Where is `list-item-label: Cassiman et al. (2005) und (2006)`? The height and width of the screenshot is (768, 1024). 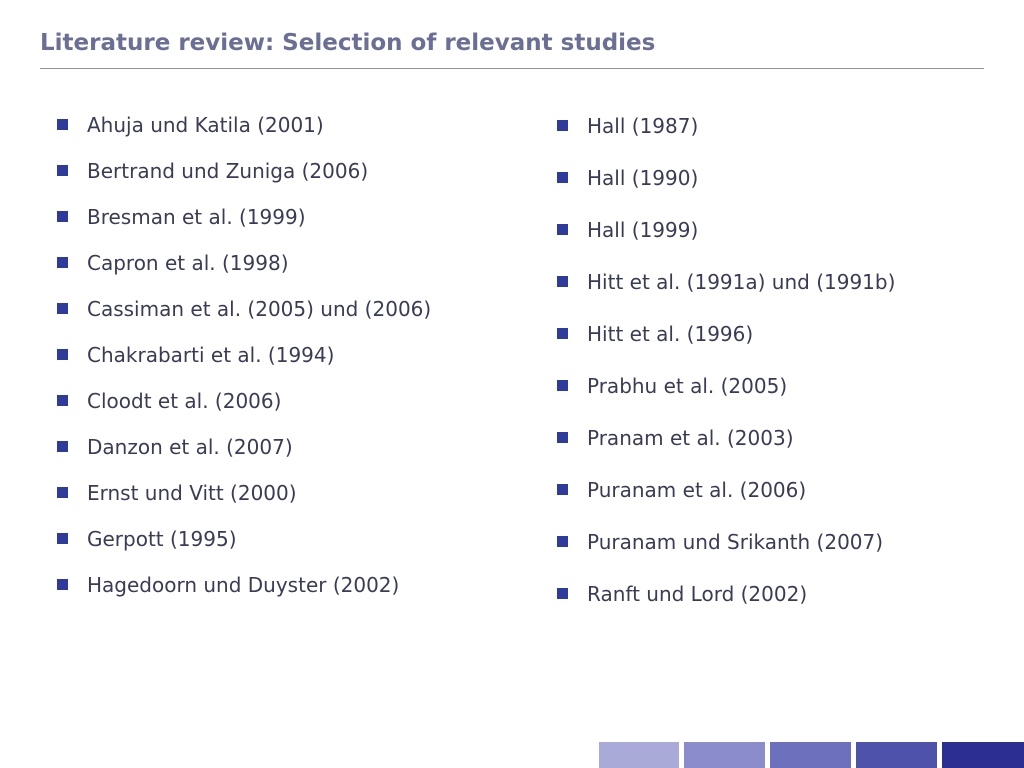
list-item-label: Cassiman et al. (2005) und (2006) is located at coordinates (259, 309).